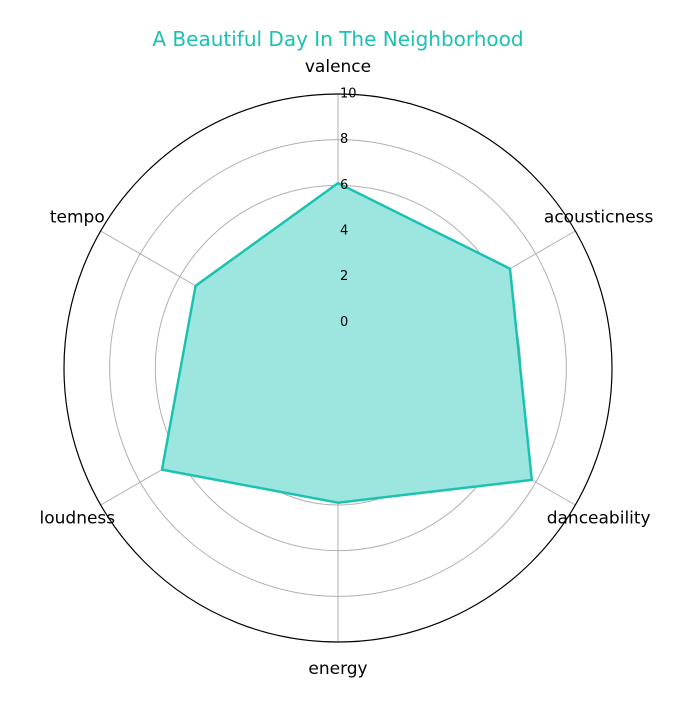 The height and width of the screenshot is (721, 693). Describe the element at coordinates (337, 669) in the screenshot. I see `axis-label-energy: energy` at that location.